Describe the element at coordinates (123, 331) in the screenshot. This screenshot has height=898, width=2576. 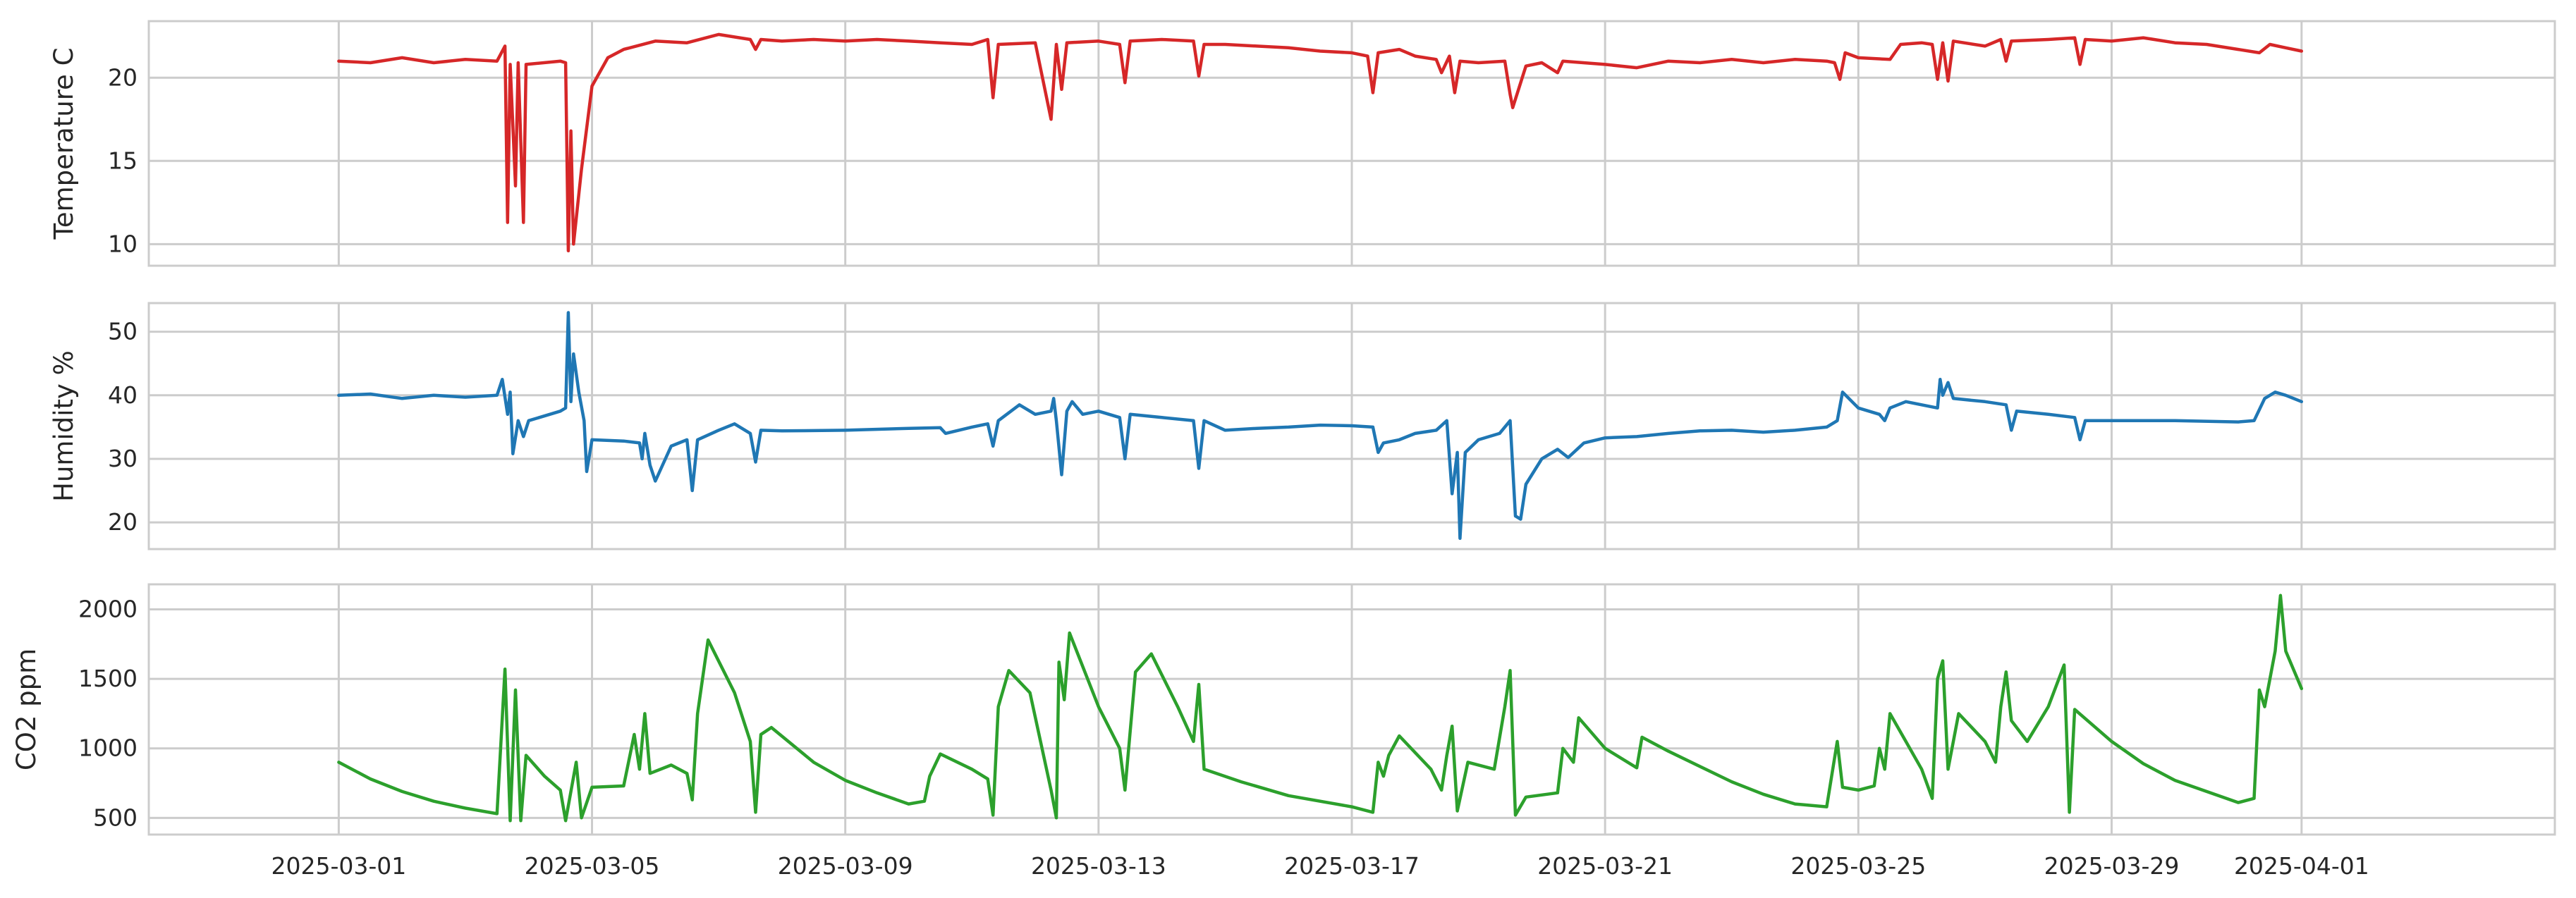
I see `humidity-y-tick-label: 50` at that location.